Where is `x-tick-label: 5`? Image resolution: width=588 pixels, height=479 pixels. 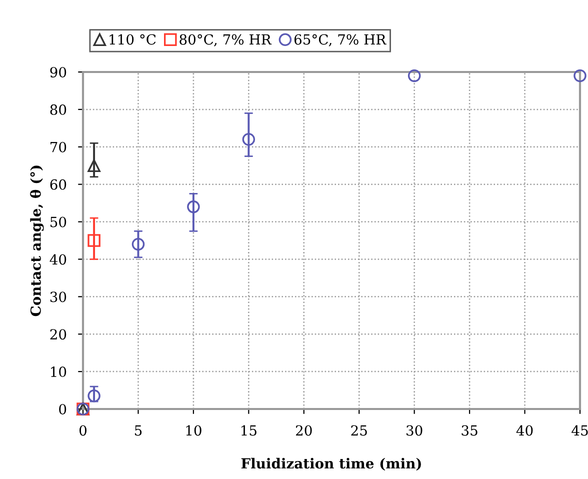
x-tick-label: 5 is located at coordinates (138, 430).